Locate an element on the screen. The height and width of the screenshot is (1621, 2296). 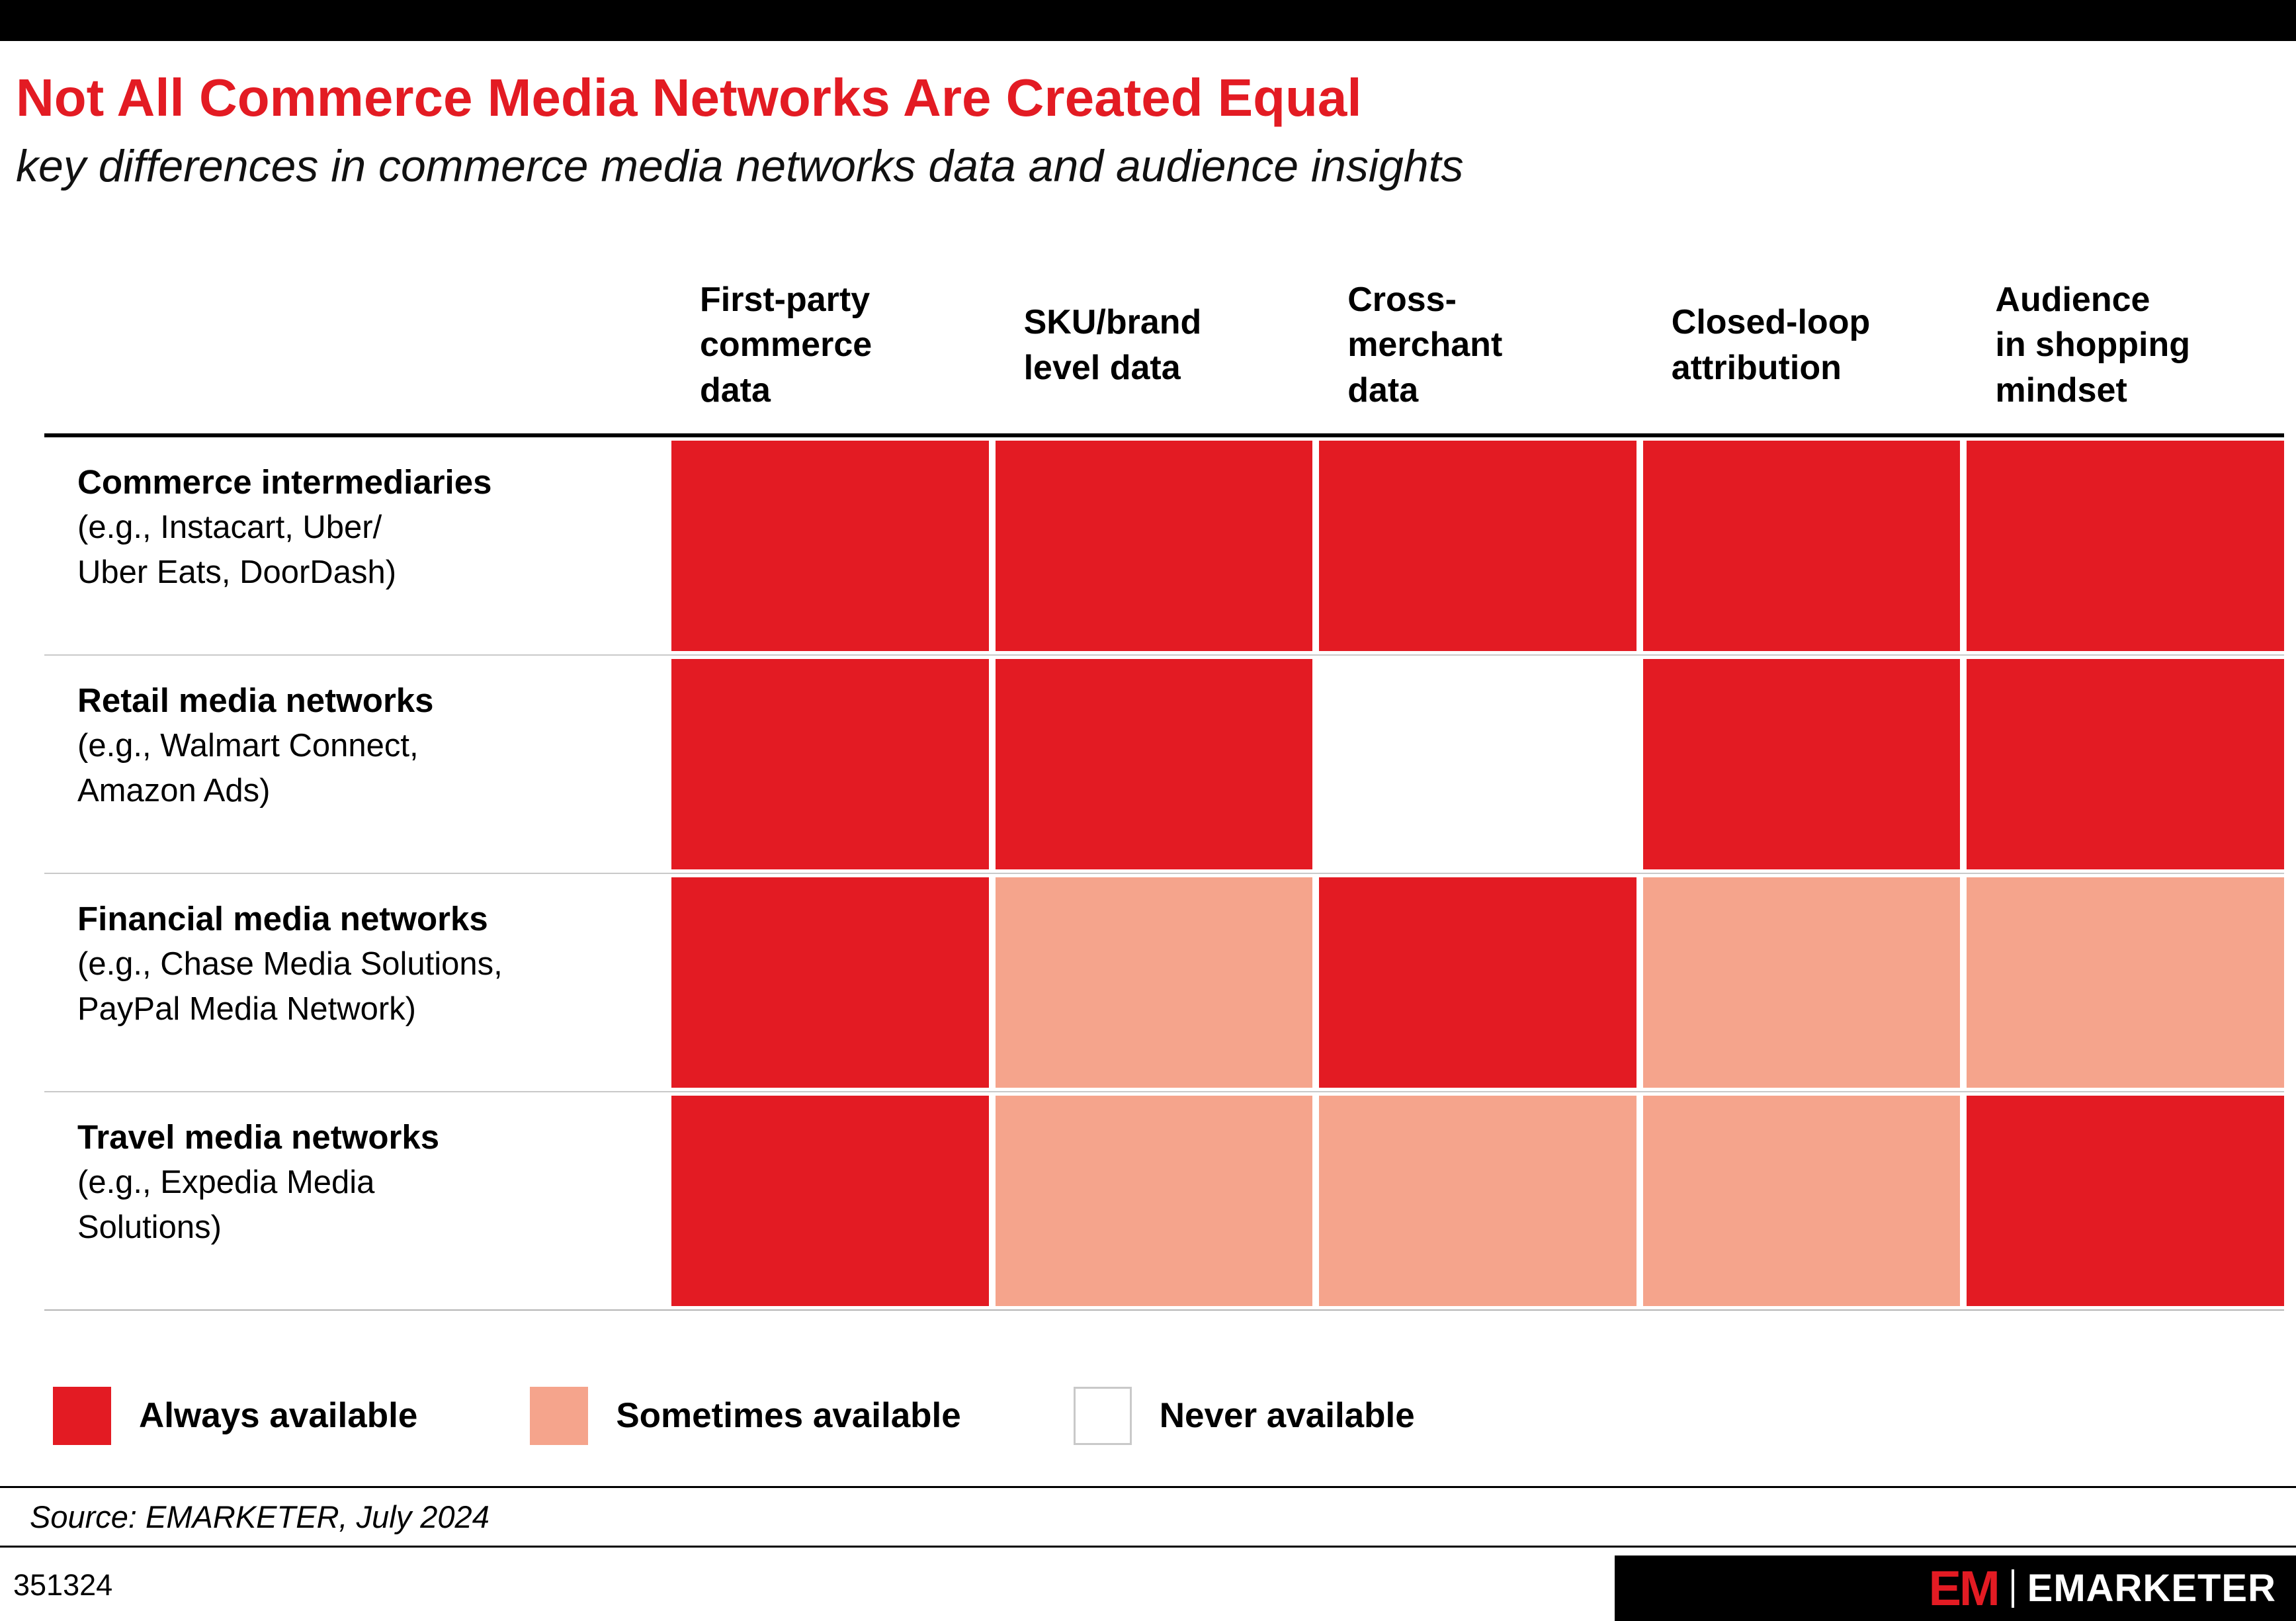
column-header-cross-merchant: Cross- merchant data is located at coordinates (1425, 345).